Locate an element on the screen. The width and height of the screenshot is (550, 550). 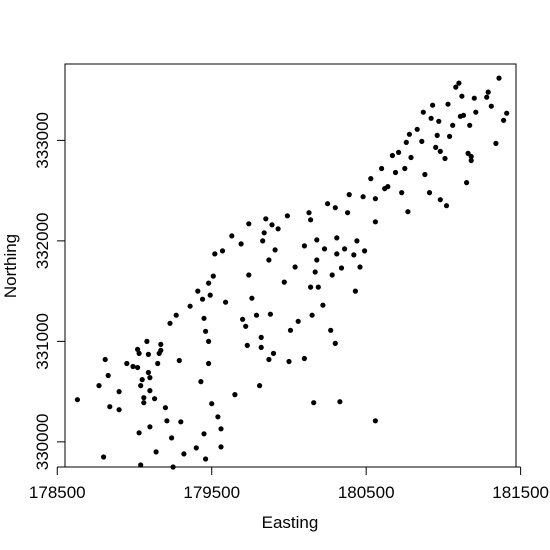
x-tick-label-1: 179500 is located at coordinates (211, 492).